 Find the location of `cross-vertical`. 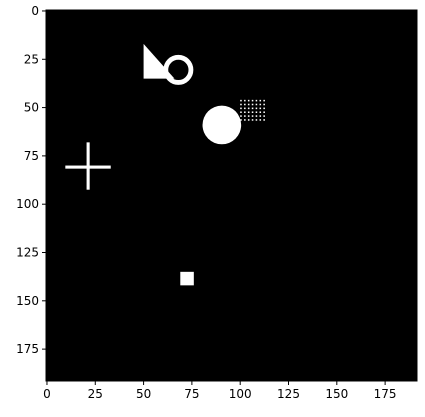

cross-vertical is located at coordinates (88, 166).